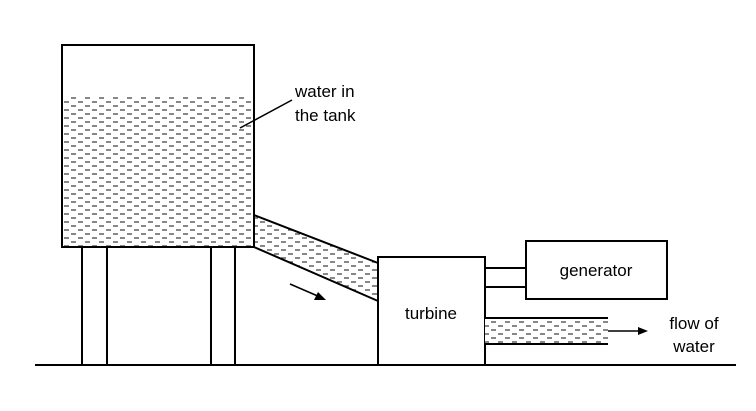 The width and height of the screenshot is (756, 411). What do you see at coordinates (307, 291) in the screenshot?
I see `pipe-flow-arrow` at bounding box center [307, 291].